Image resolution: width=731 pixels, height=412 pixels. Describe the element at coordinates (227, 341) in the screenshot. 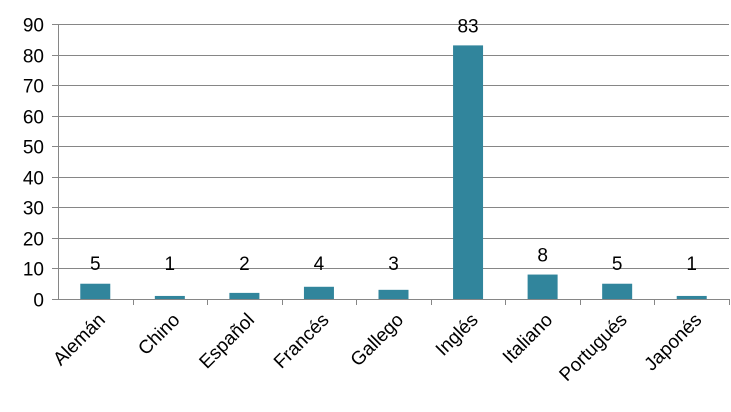

I see `category-label: Español` at that location.